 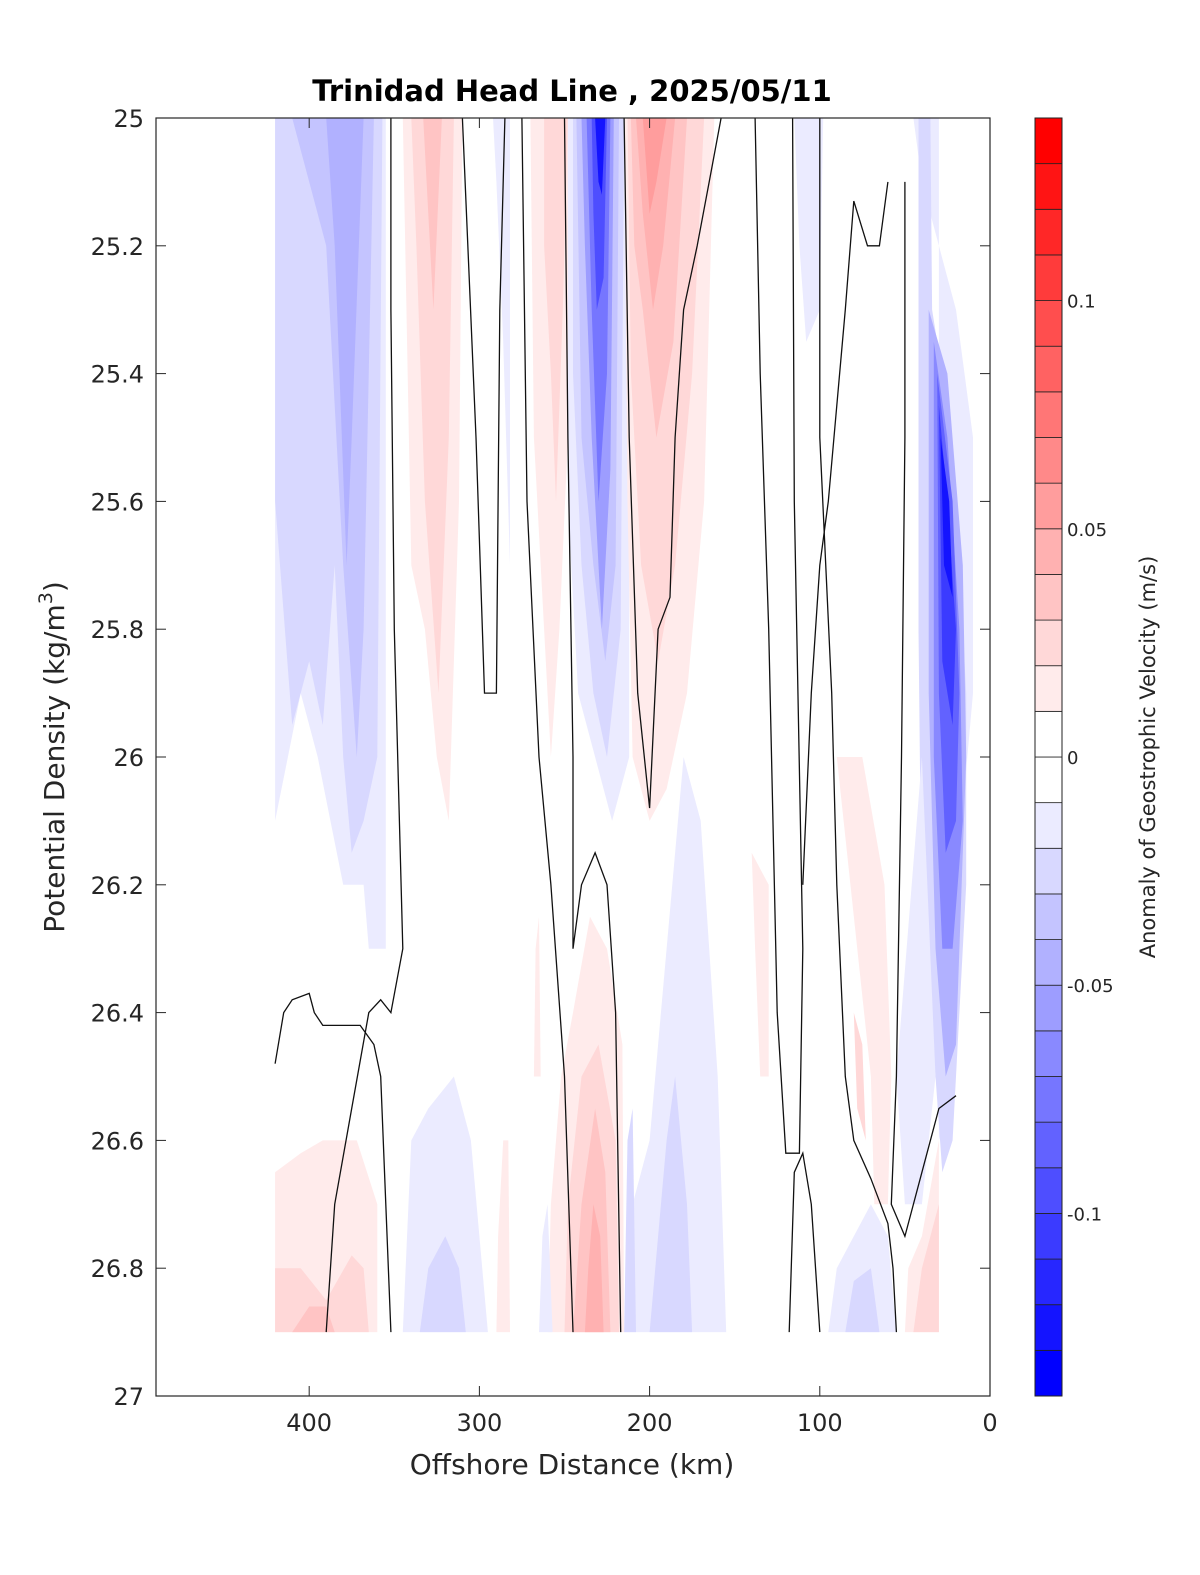 I want to click on colorbar-tick-label: 0, so click(x=1072, y=758).